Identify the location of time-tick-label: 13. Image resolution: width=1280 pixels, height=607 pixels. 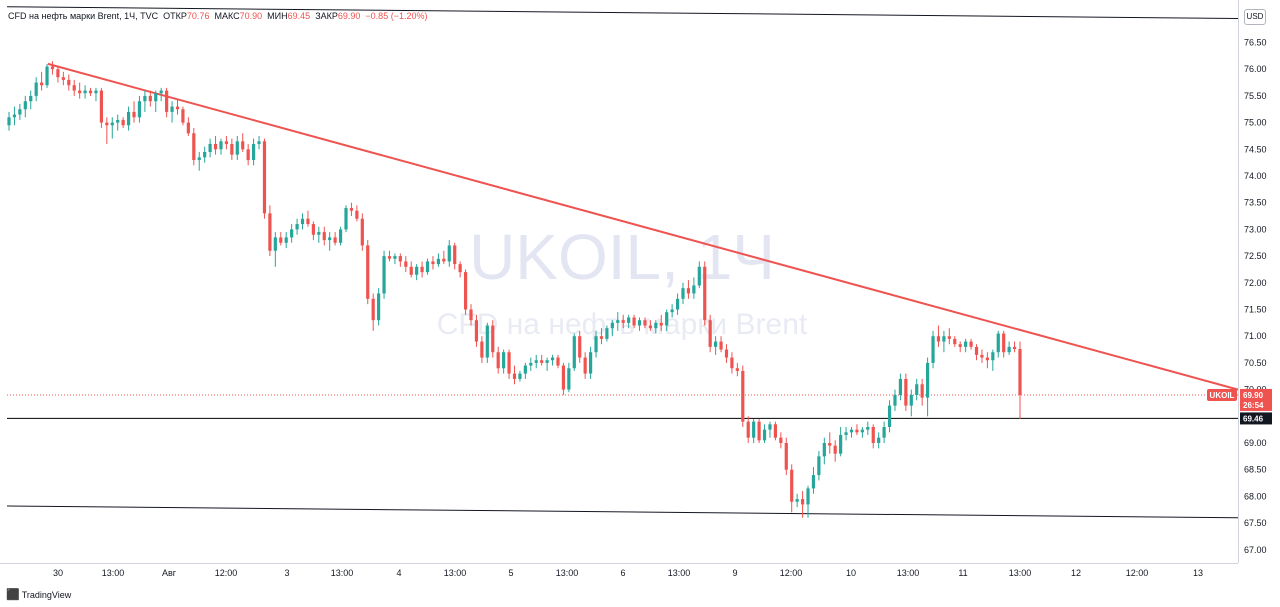
(1198, 573).